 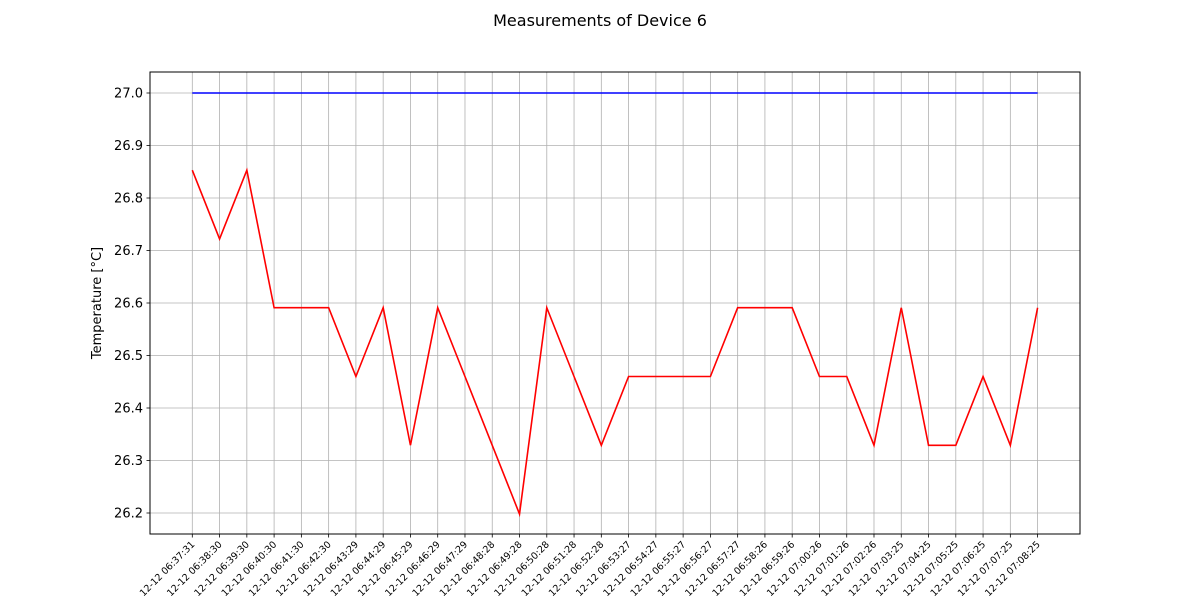 What do you see at coordinates (128, 356) in the screenshot?
I see `y-tick-label: 26.5` at bounding box center [128, 356].